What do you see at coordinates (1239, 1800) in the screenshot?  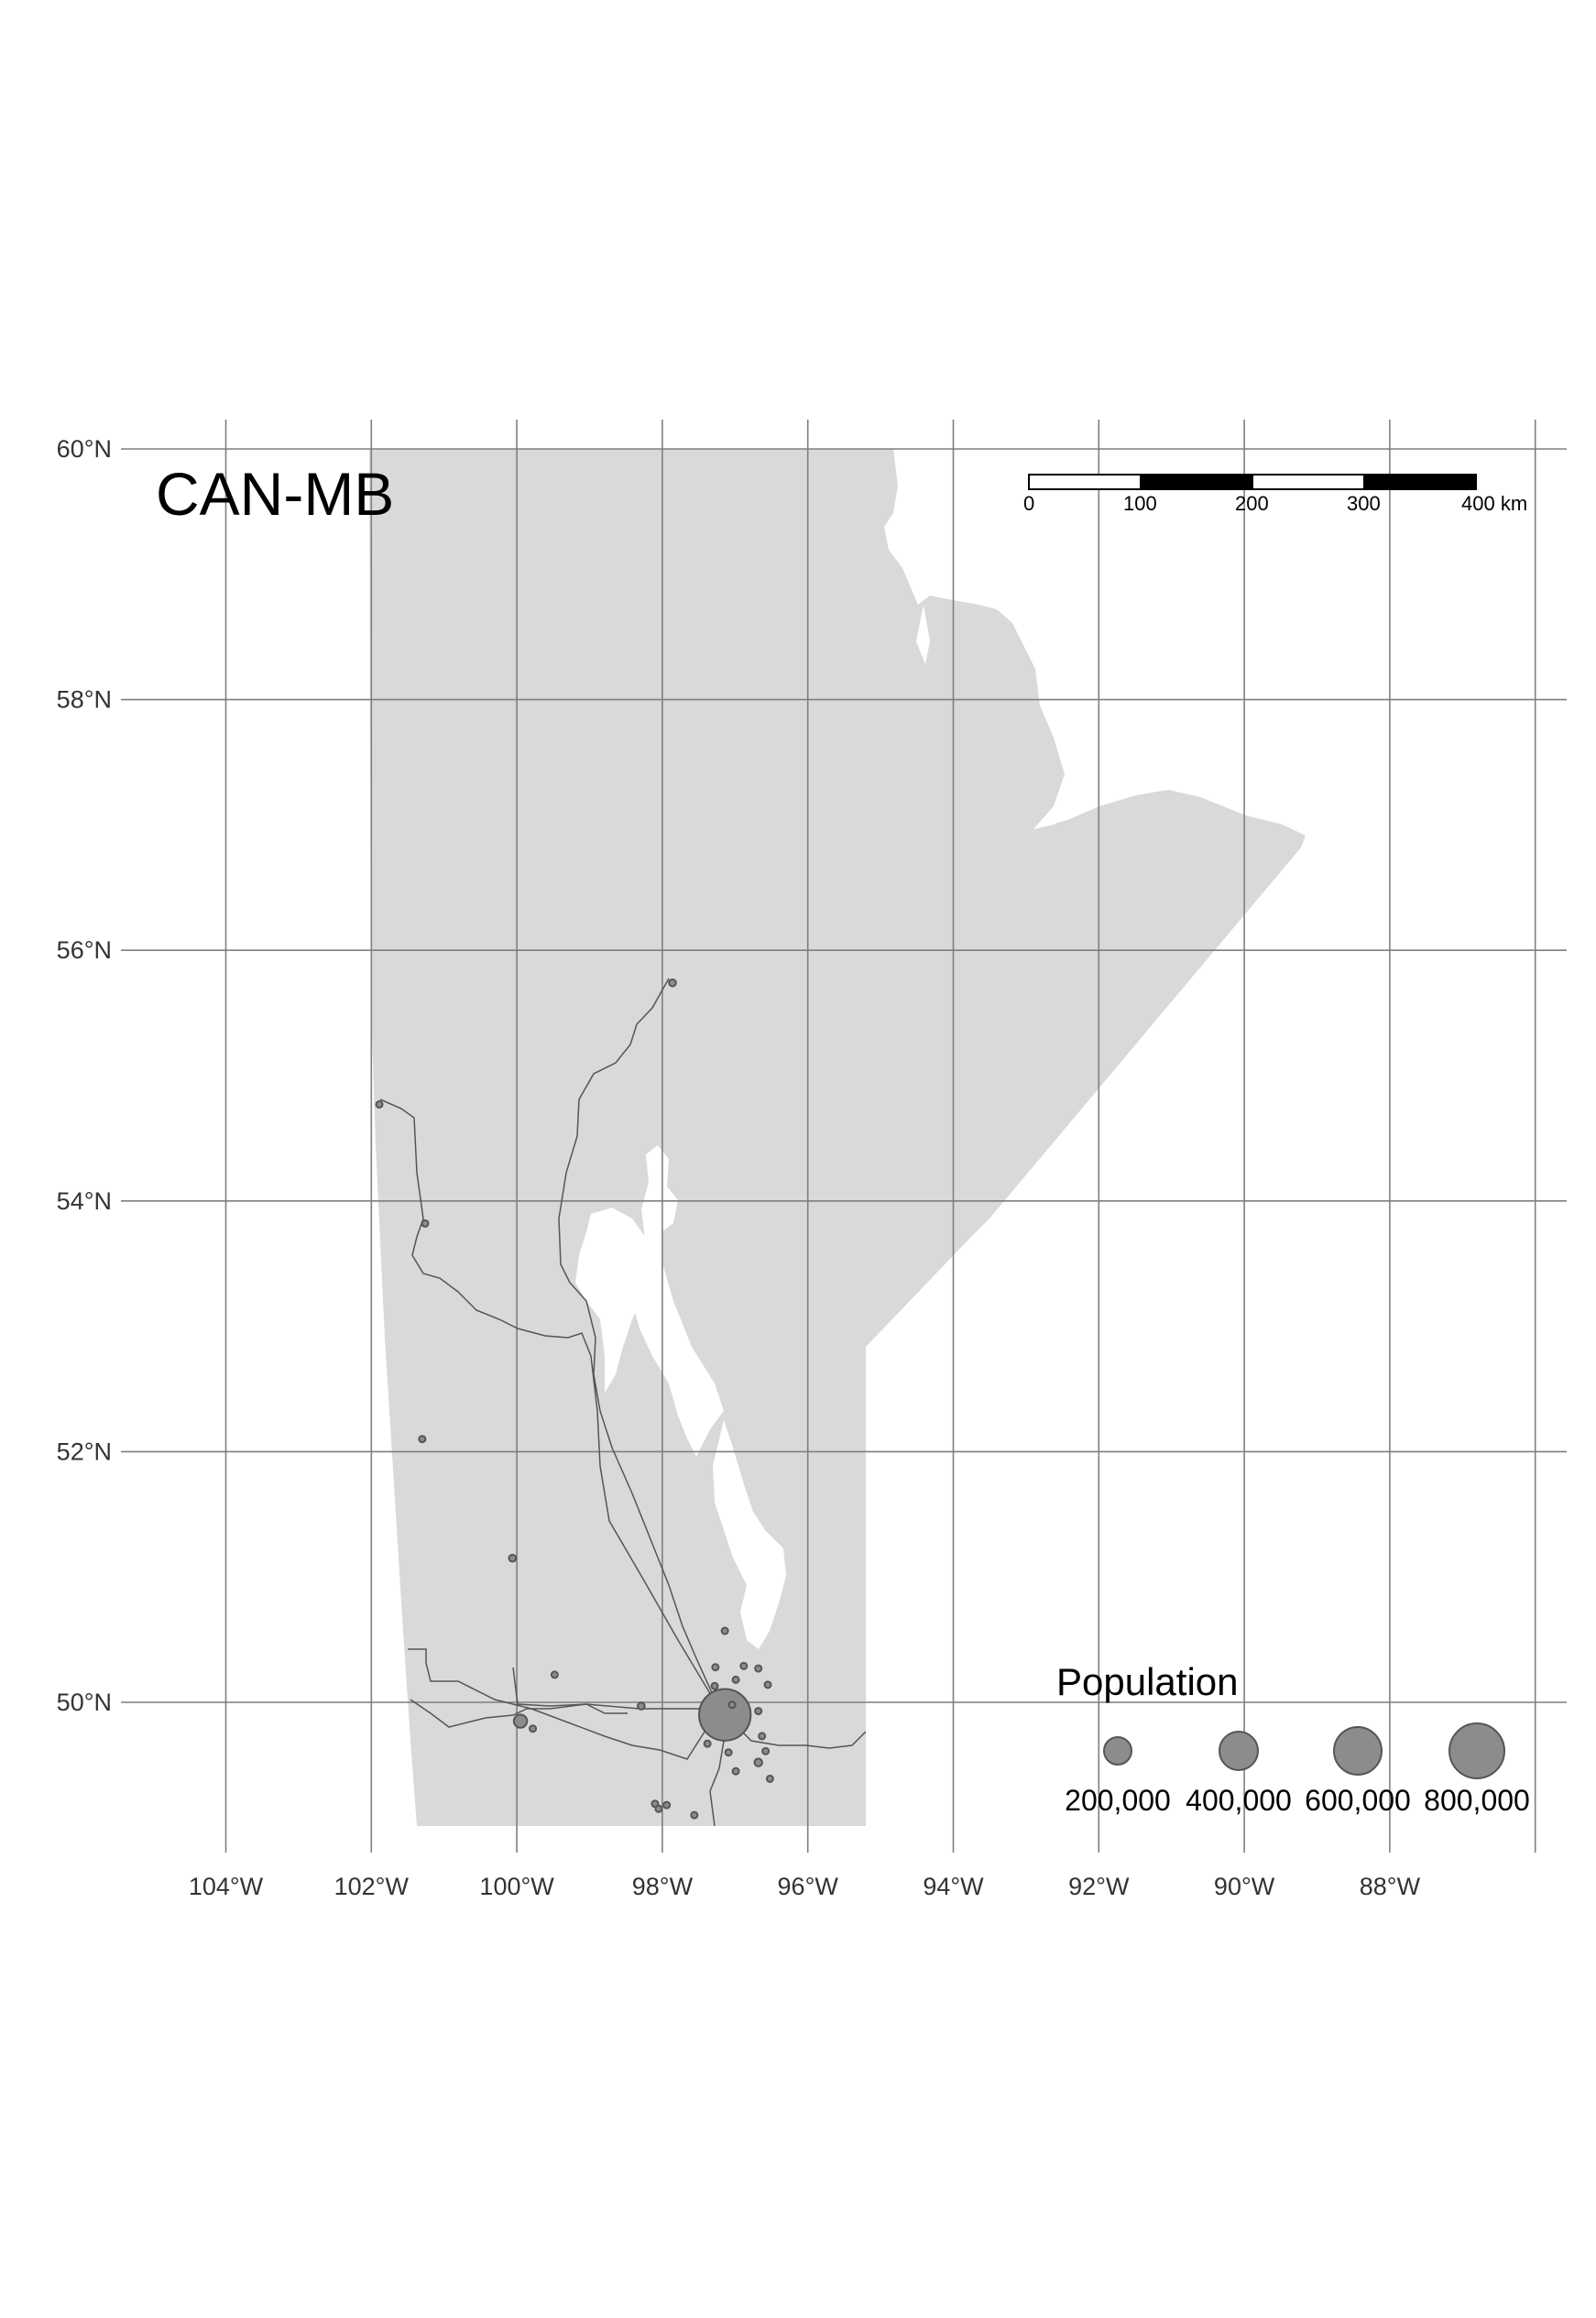 I see `legend-label: 400,000` at bounding box center [1239, 1800].